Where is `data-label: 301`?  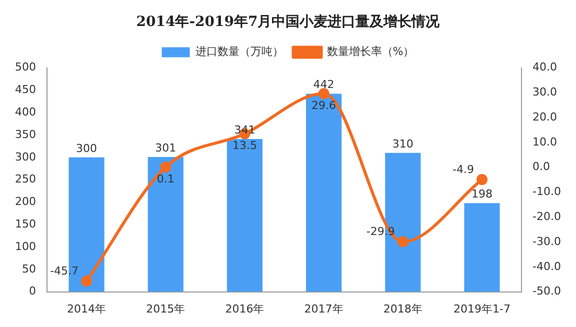
data-label: 301 is located at coordinates (165, 147).